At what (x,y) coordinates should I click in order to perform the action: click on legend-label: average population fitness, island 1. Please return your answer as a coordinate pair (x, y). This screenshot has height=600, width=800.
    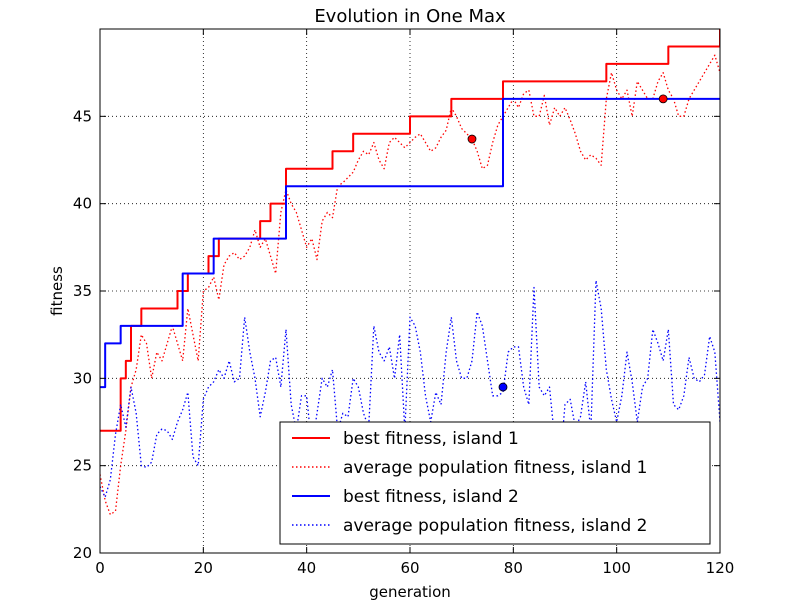
    Looking at the image, I should click on (495, 468).